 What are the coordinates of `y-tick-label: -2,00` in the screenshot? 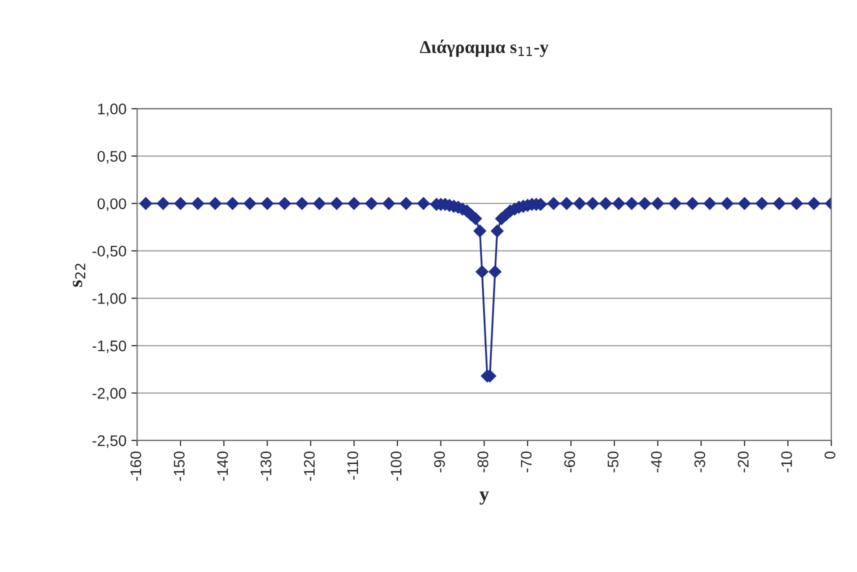 It's located at (109, 394).